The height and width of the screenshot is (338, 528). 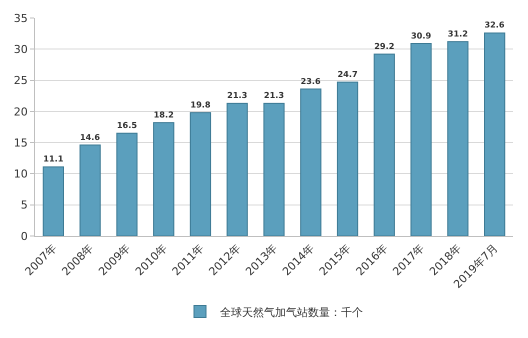 What do you see at coordinates (21, 143) in the screenshot?
I see `y-tick-label: 15` at bounding box center [21, 143].